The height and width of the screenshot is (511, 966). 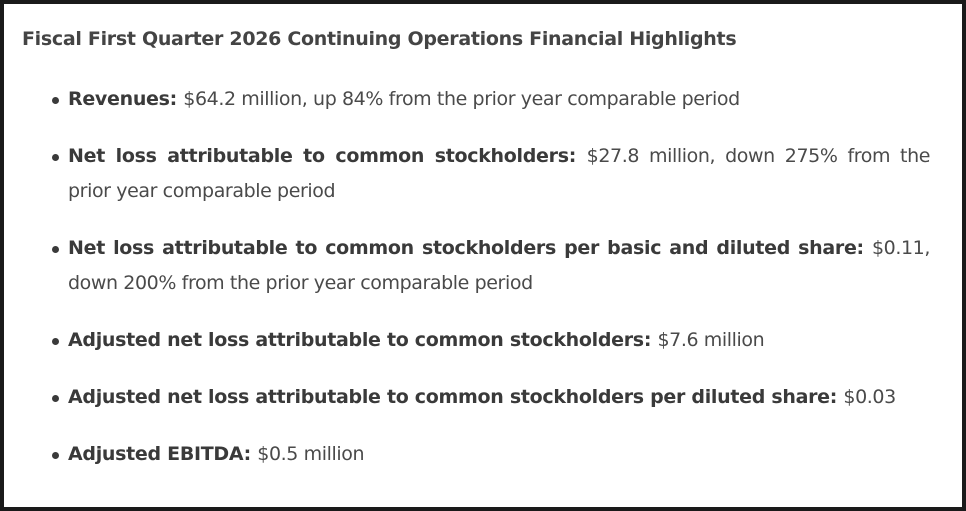 I want to click on highlight-label: Adjusted EBITDA:, so click(x=163, y=454).